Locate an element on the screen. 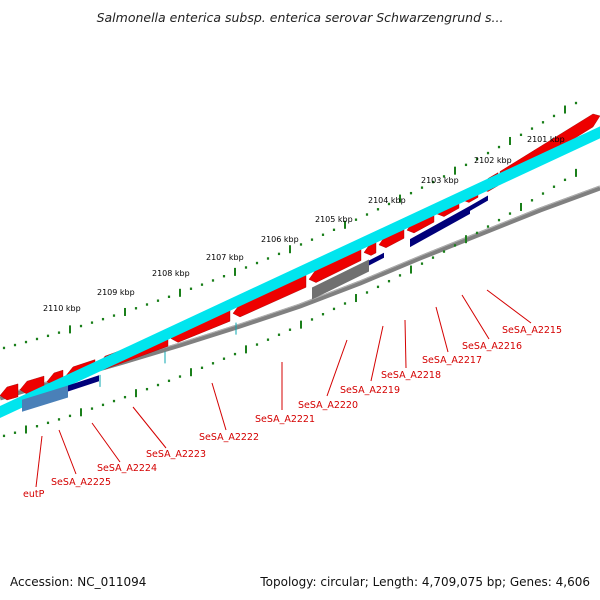  scale-label-2108: 2108 kbp is located at coordinates (171, 273).